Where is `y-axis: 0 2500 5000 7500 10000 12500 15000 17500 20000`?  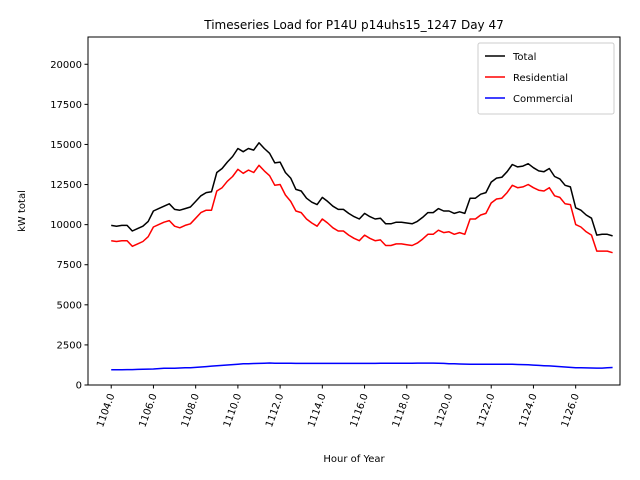 y-axis: 0 2500 5000 7500 10000 12500 15000 17500 20000 is located at coordinates (69, 226).